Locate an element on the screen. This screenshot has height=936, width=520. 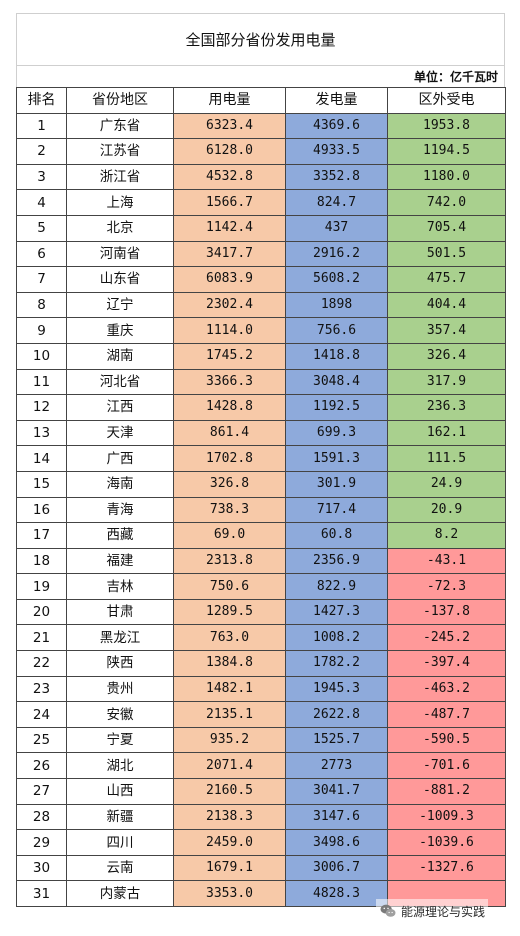
province-cell: 江苏省 is located at coordinates (120, 151).